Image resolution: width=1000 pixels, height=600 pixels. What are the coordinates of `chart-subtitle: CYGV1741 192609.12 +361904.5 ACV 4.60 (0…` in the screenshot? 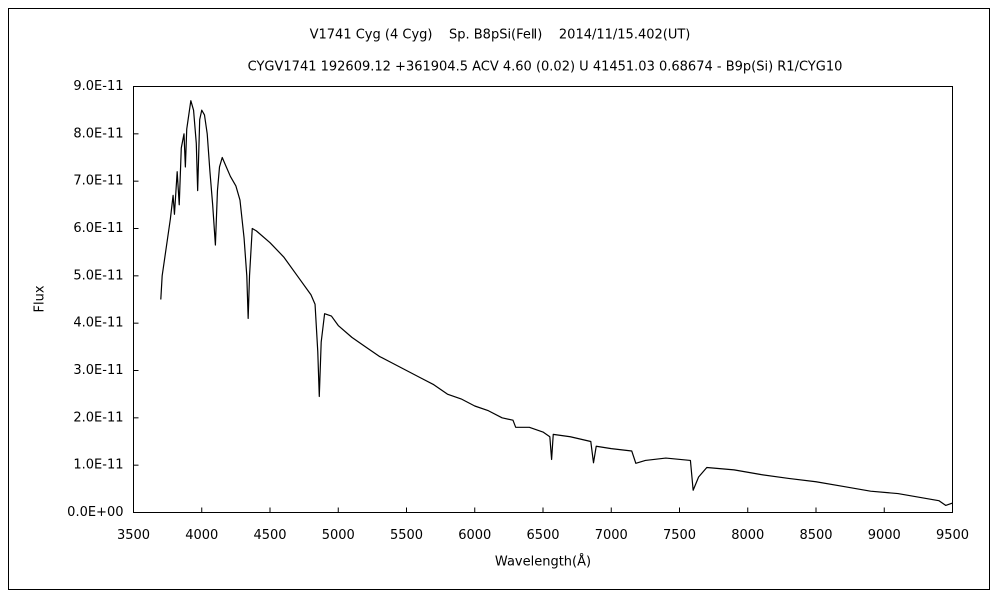 It's located at (545, 67).